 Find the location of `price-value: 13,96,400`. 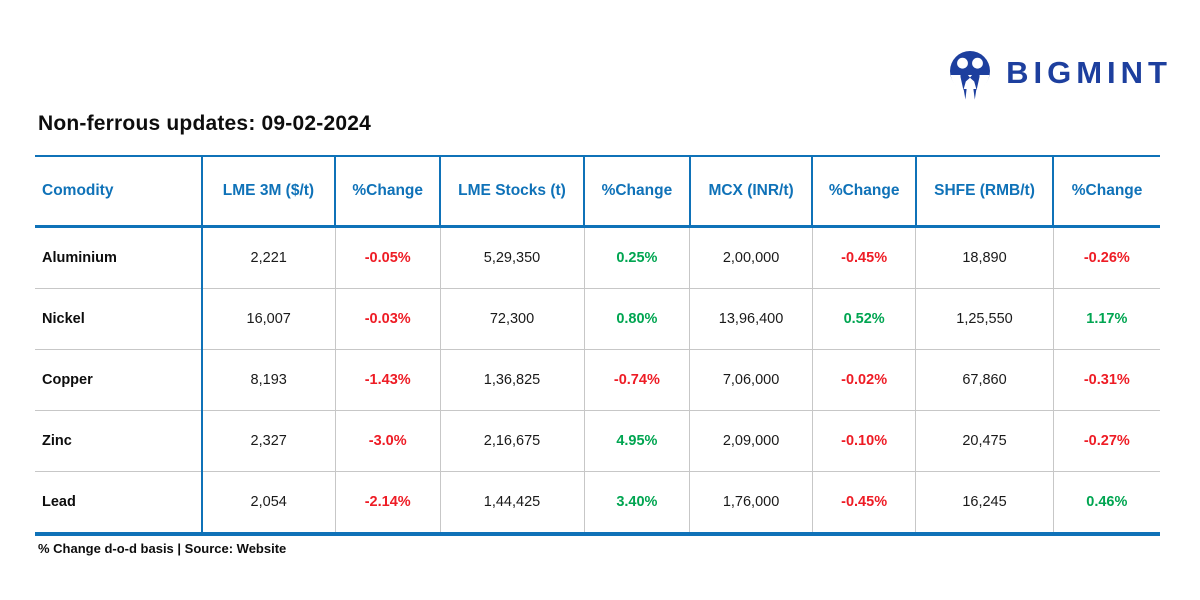

price-value: 13,96,400 is located at coordinates (751, 319).